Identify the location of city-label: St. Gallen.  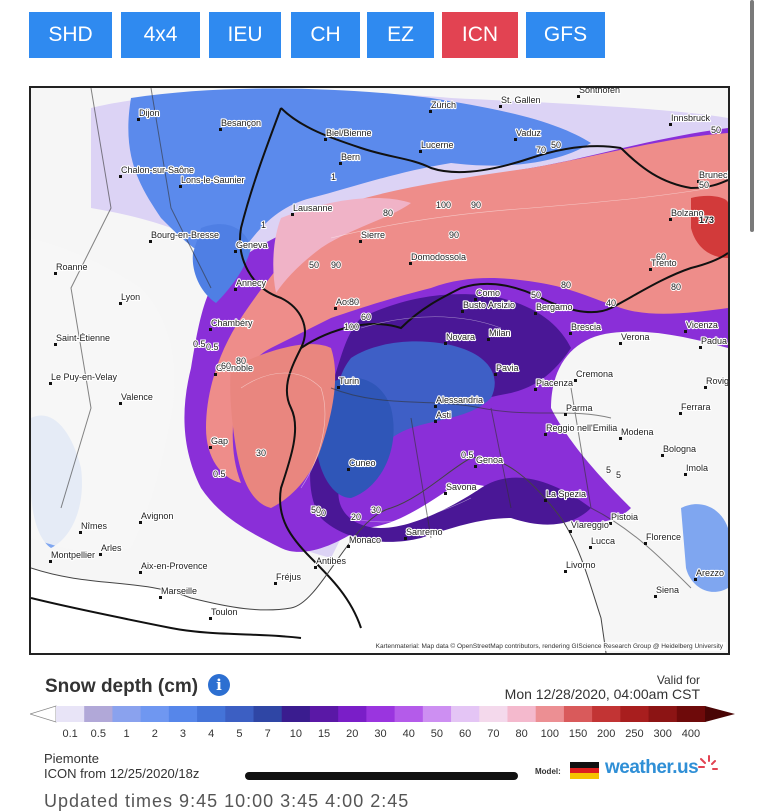
(521, 100).